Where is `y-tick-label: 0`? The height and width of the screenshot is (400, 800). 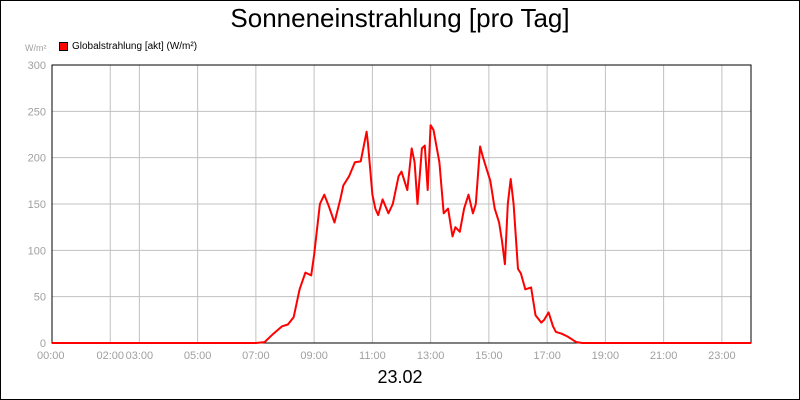 y-tick-label: 0 is located at coordinates (43, 344).